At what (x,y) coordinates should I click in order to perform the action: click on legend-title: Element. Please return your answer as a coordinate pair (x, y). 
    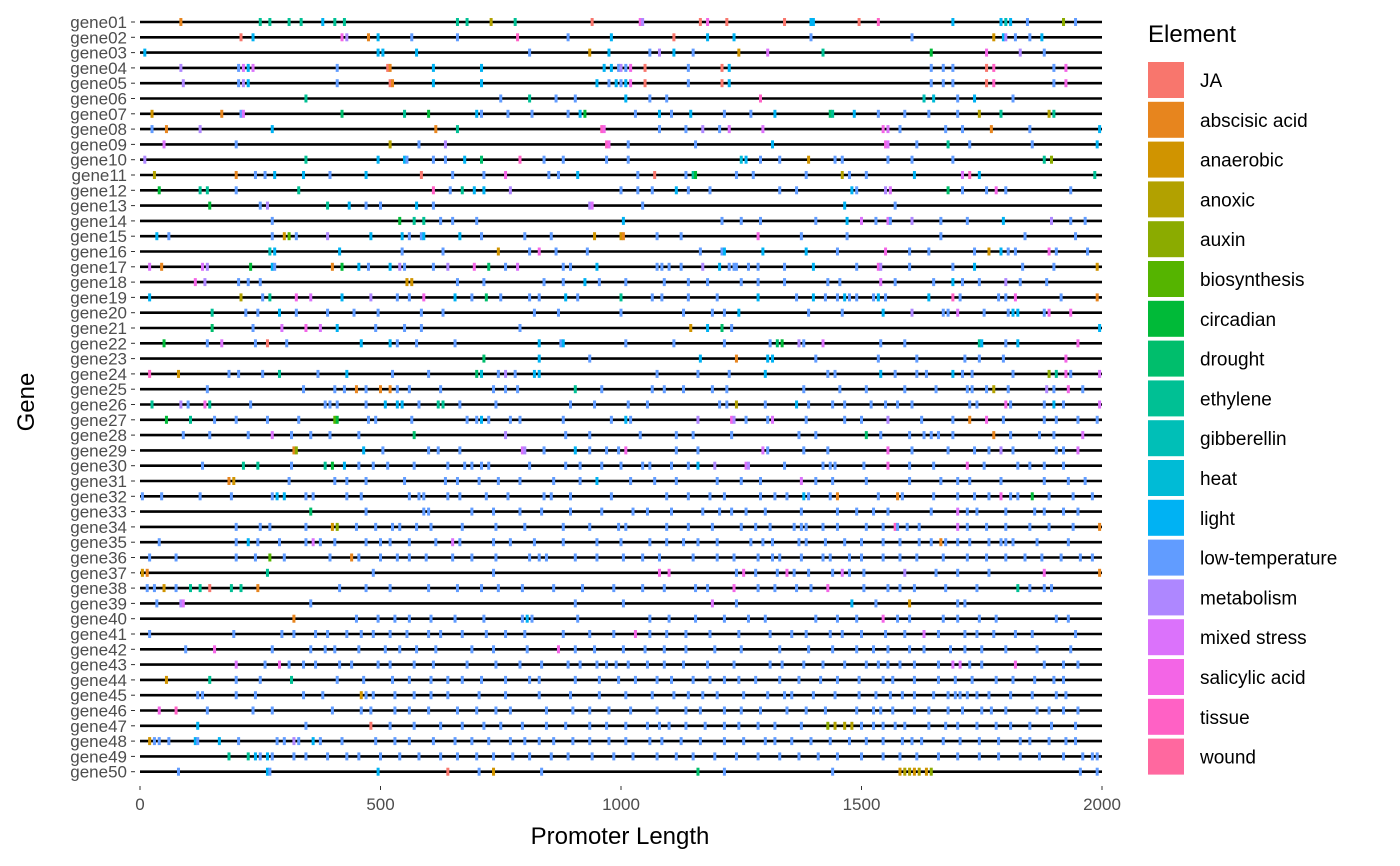
    Looking at the image, I should click on (1192, 34).